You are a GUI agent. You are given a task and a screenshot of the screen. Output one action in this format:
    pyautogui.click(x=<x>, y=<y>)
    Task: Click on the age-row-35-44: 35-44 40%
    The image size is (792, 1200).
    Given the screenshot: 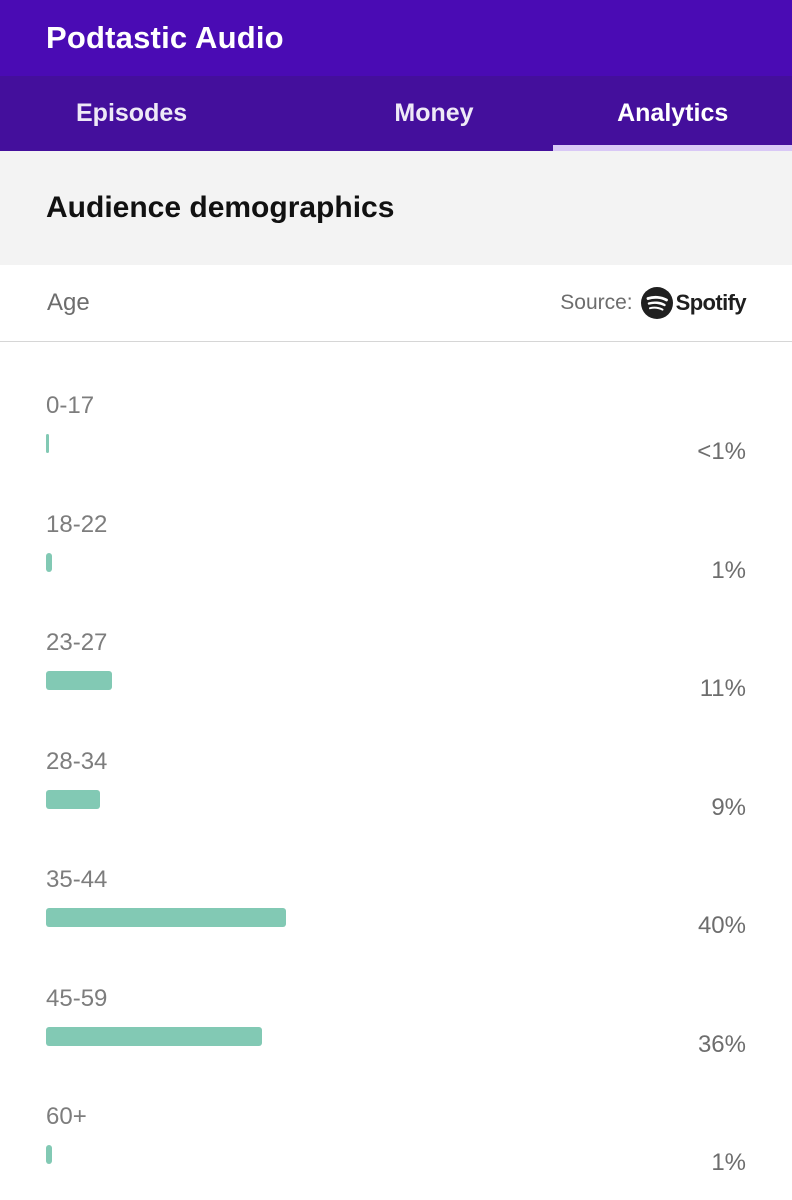 What is the action you would take?
    pyautogui.click(x=396, y=916)
    